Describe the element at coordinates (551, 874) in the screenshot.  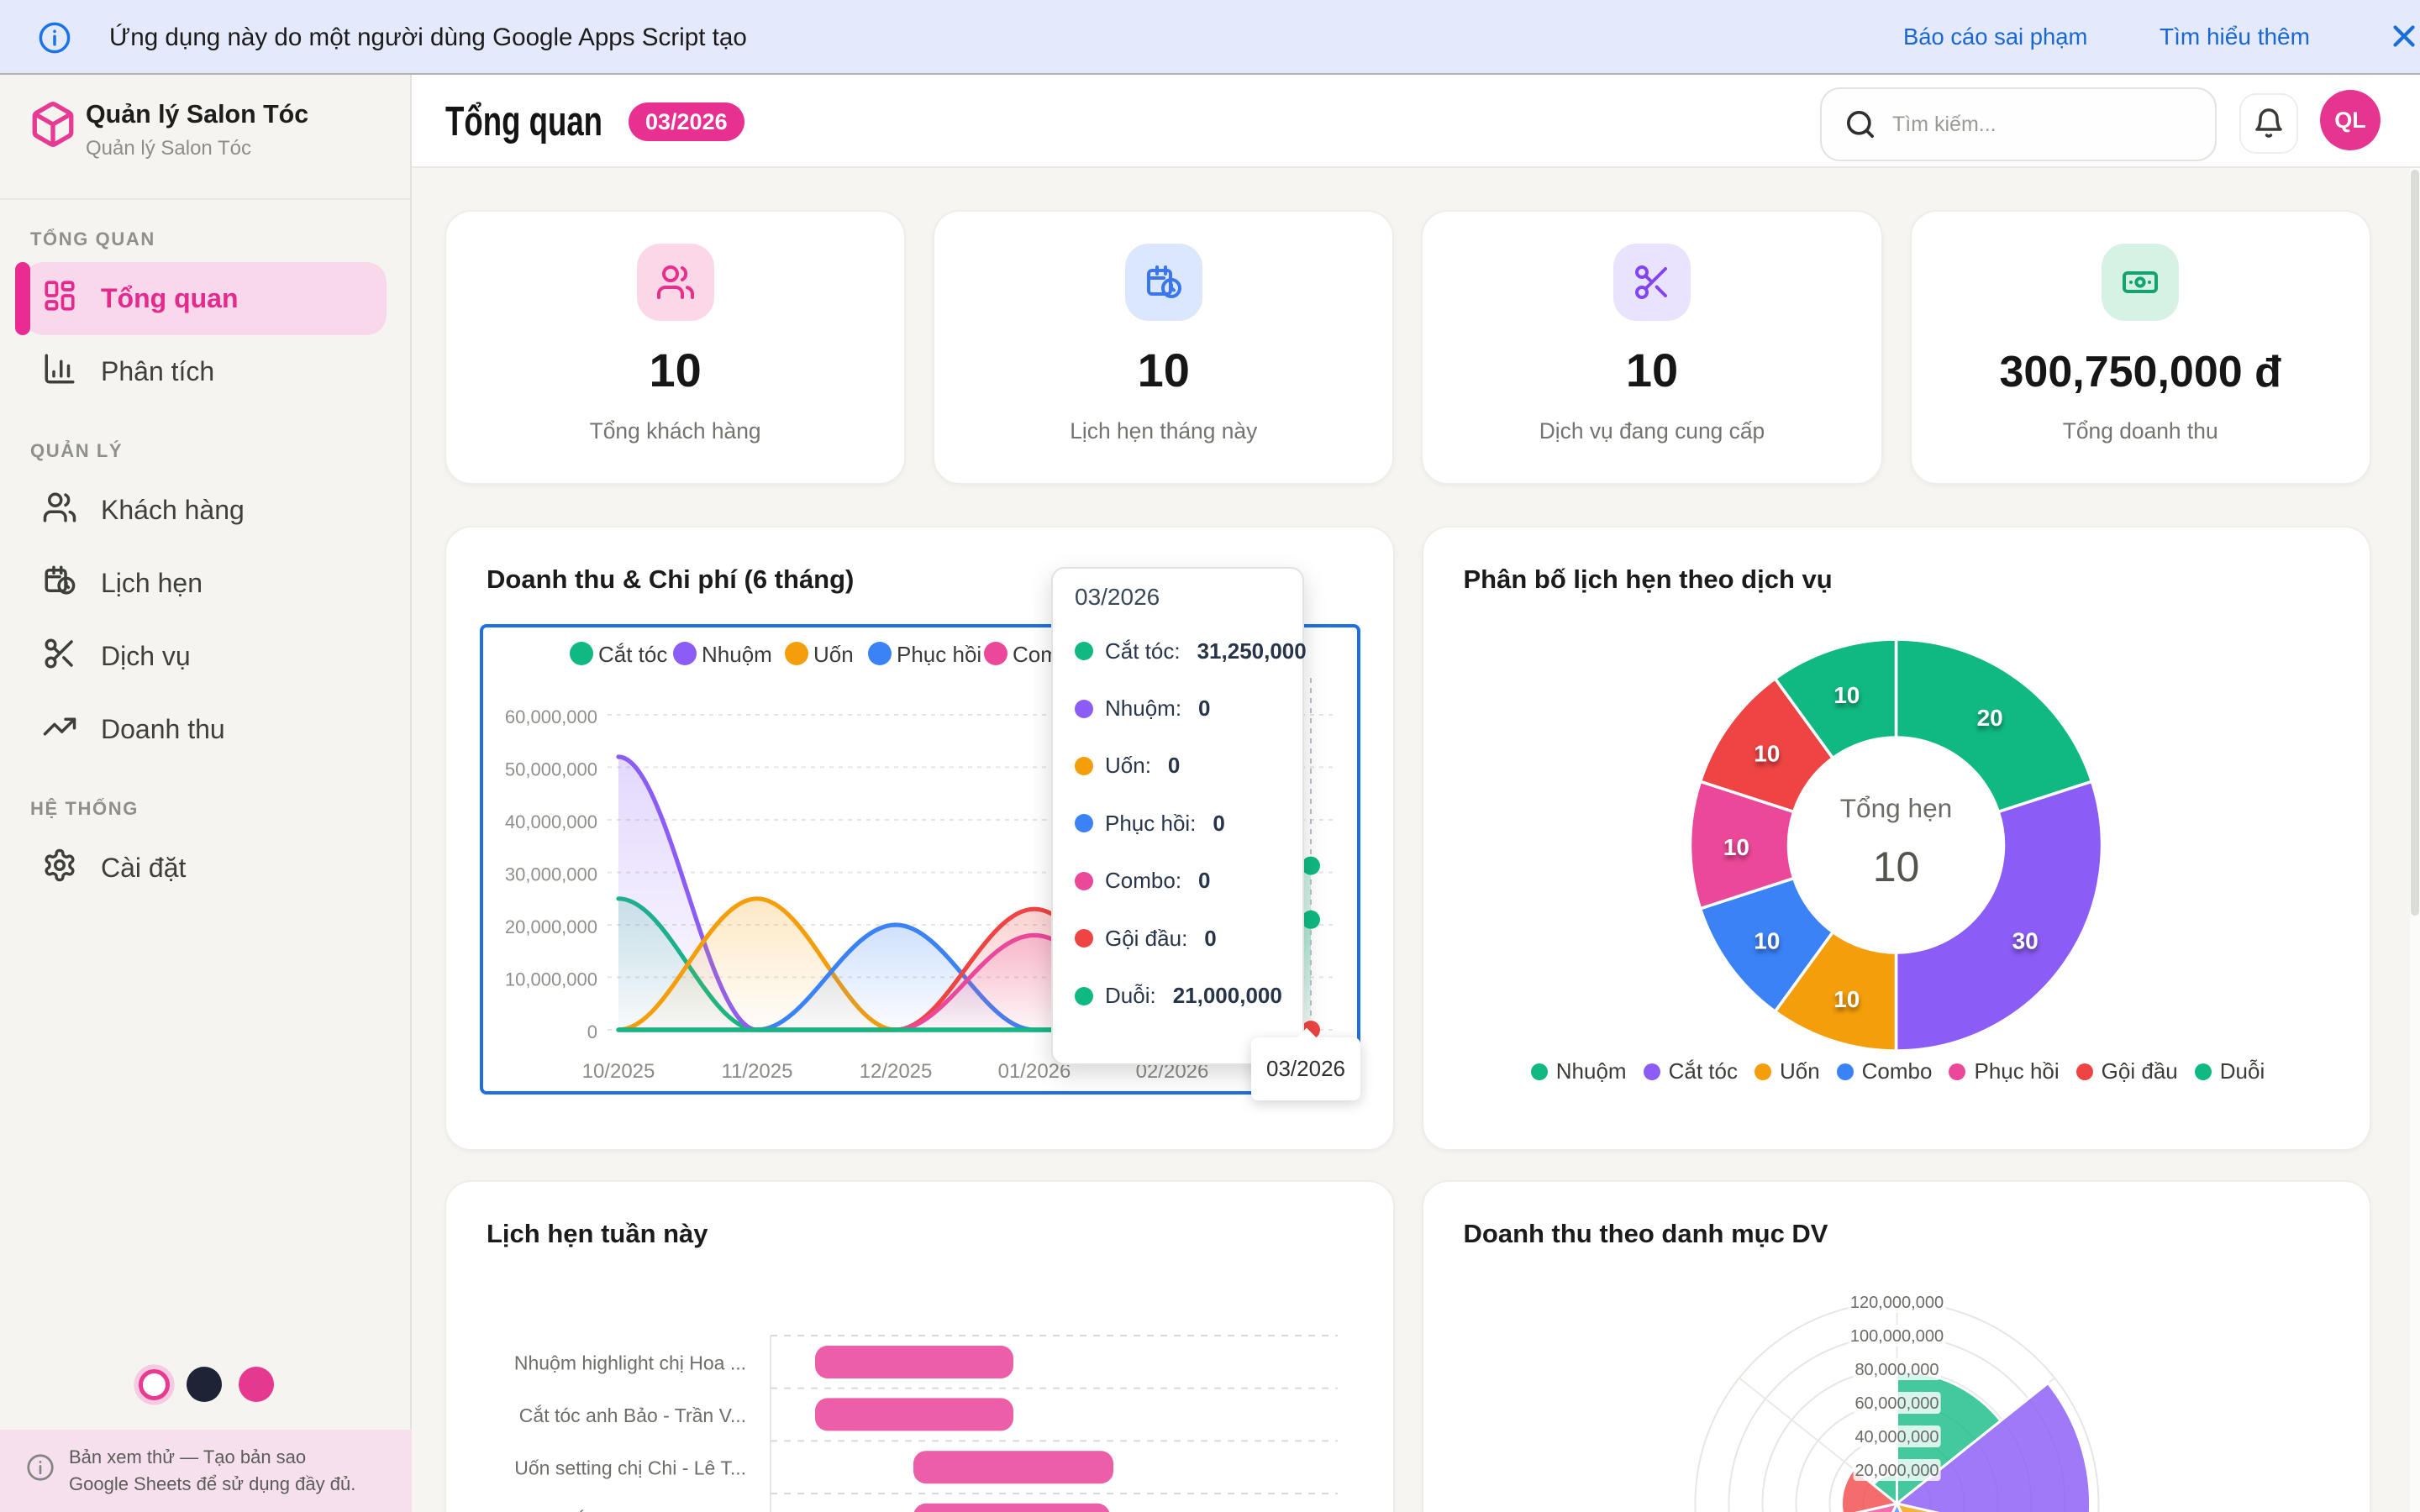
I see `svg-text: 30,000,000` at that location.